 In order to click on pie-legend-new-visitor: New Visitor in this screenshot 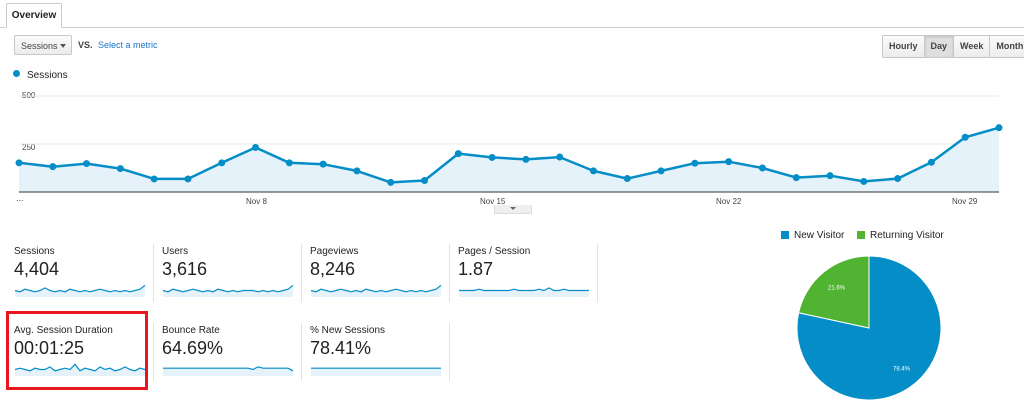, I will do `click(812, 235)`.